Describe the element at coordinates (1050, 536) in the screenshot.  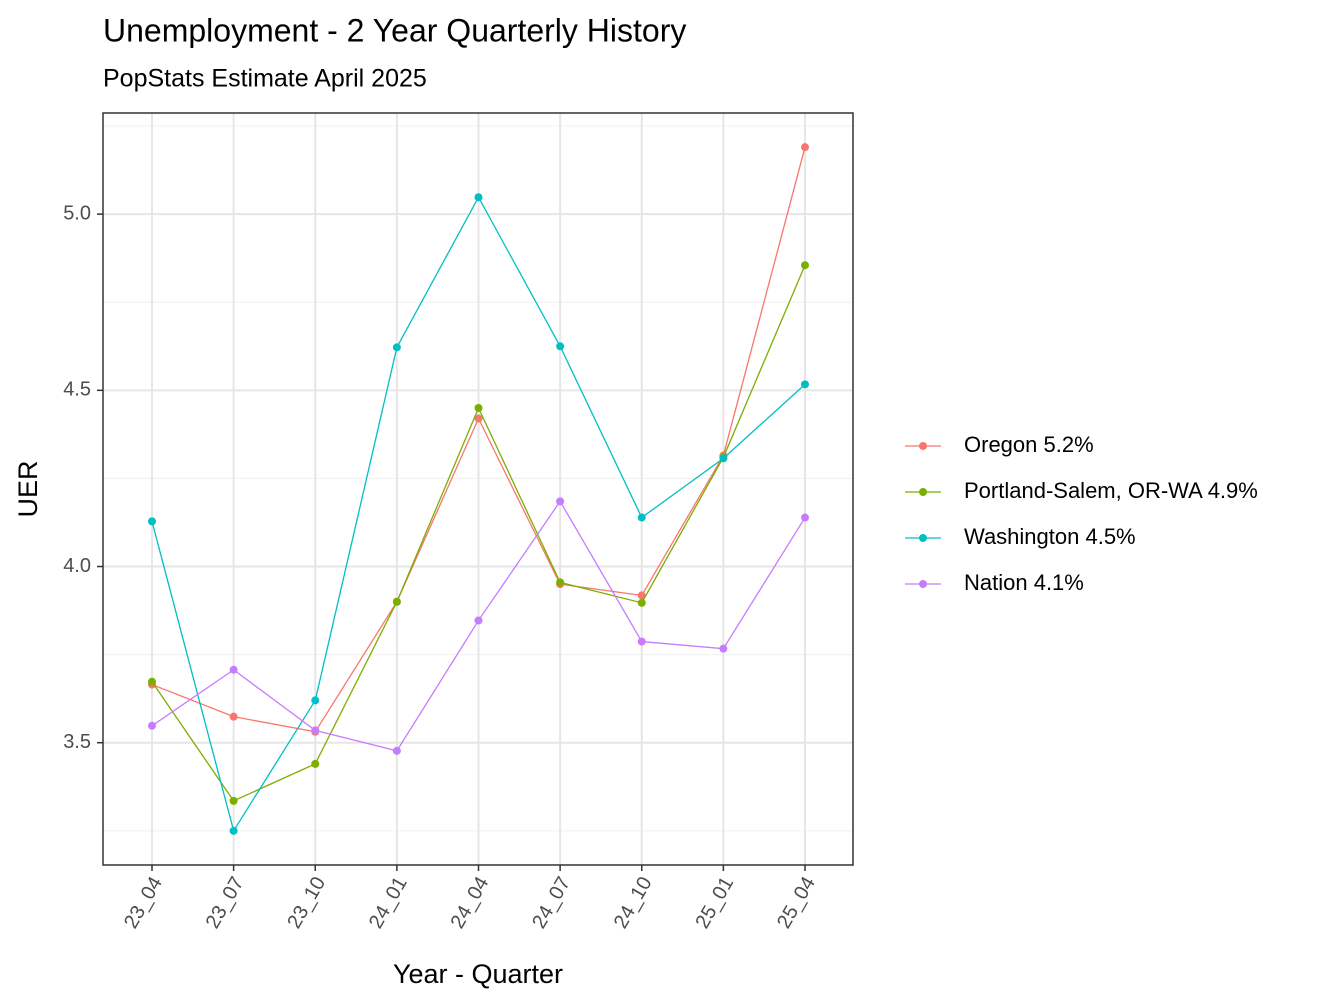
I see `legend-label: Washington 4.5%` at that location.